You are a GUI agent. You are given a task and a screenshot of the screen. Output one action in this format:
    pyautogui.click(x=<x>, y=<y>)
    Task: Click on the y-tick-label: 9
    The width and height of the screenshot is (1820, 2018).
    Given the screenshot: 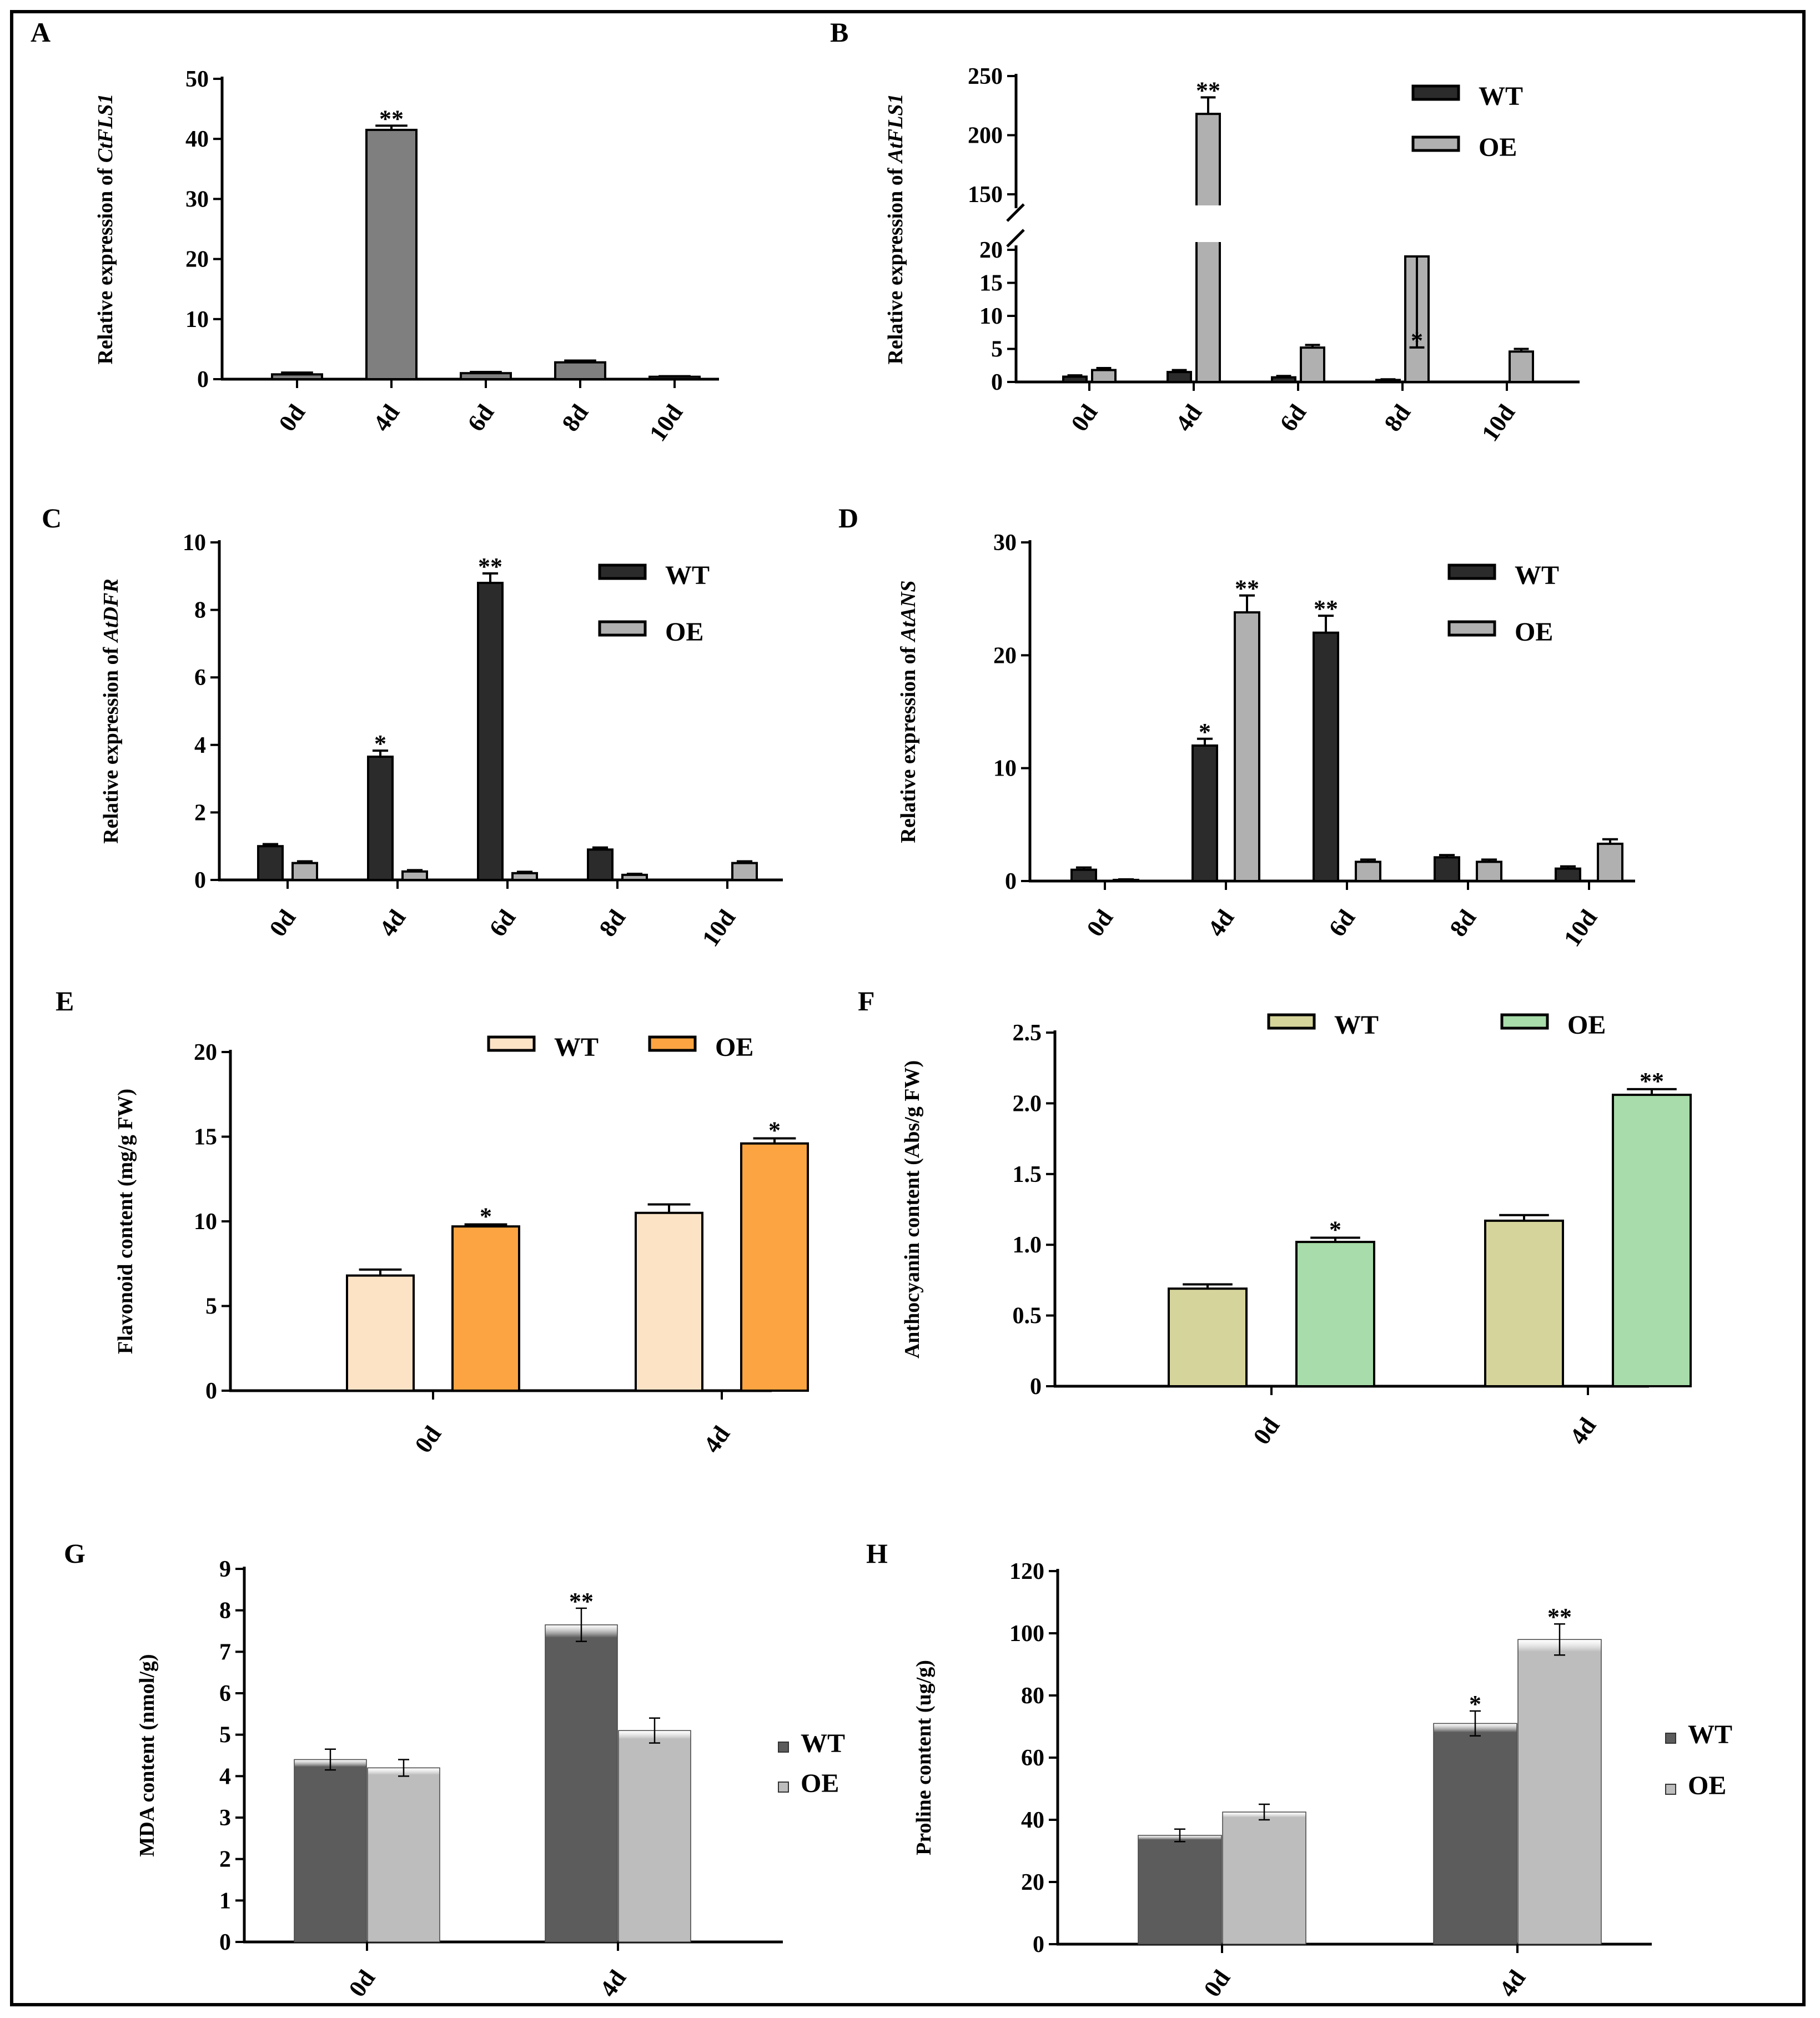 What is the action you would take?
    pyautogui.click(x=225, y=1570)
    